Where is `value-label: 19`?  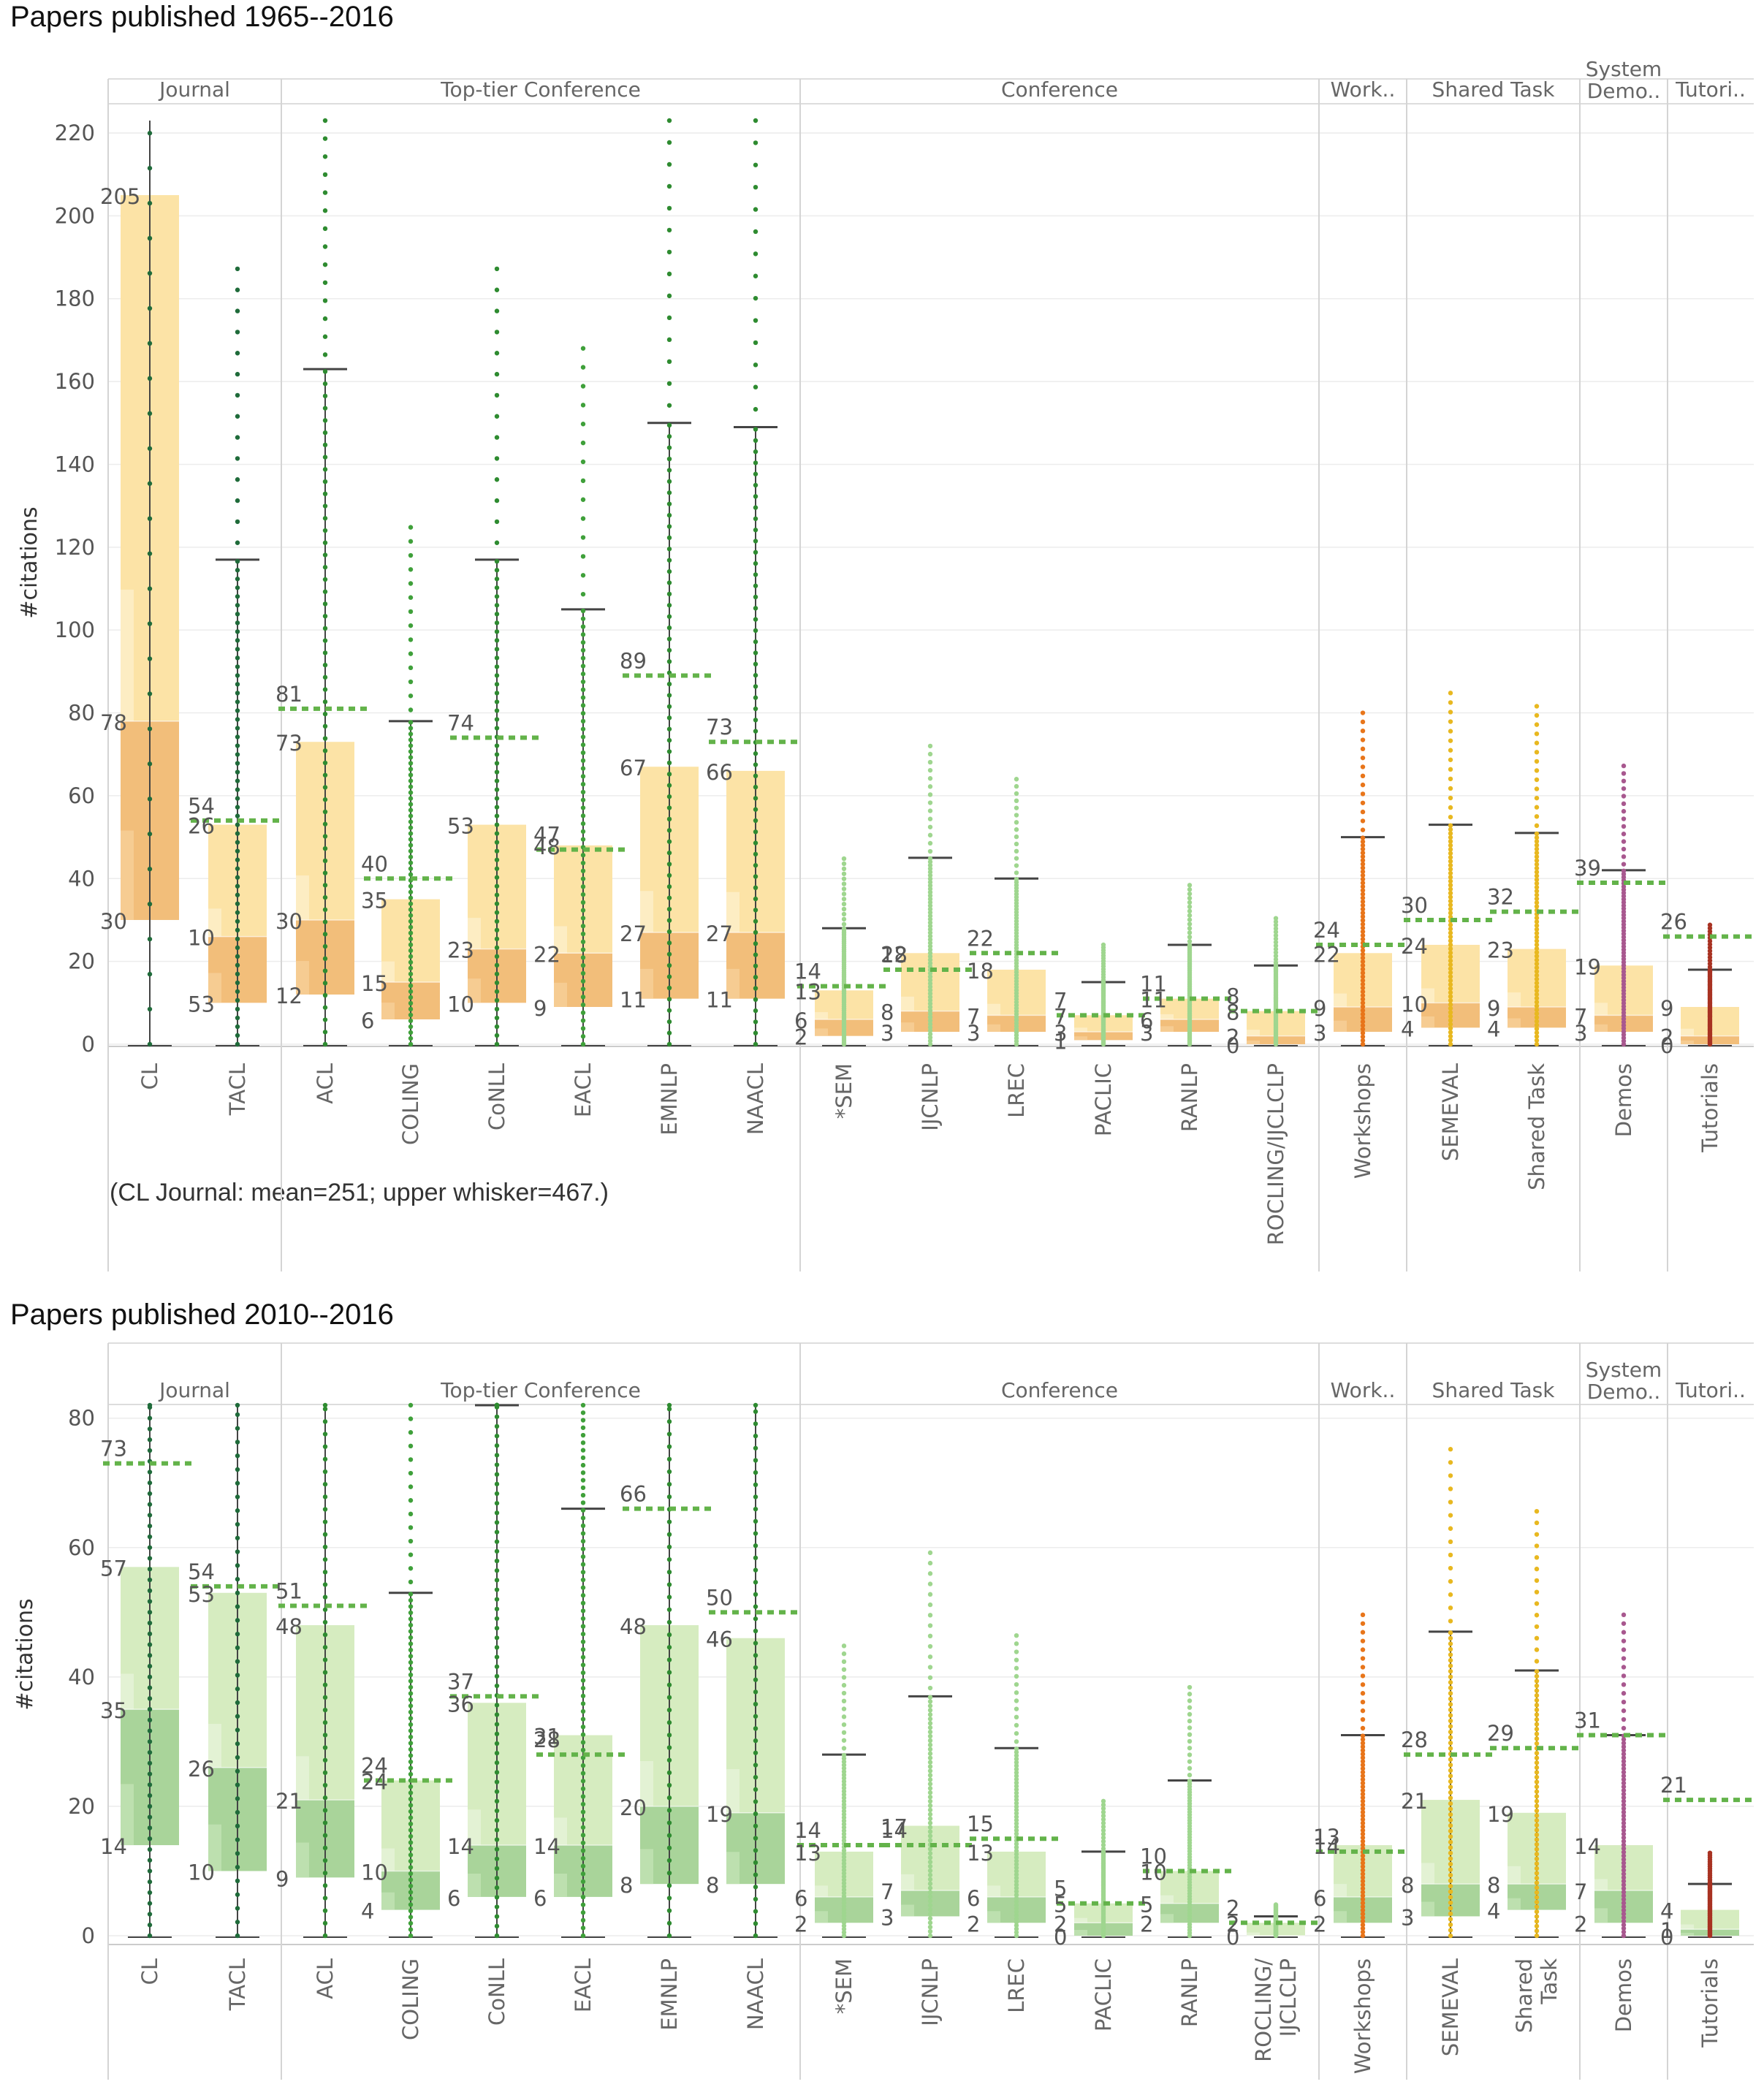
value-label: 19 is located at coordinates (1587, 966).